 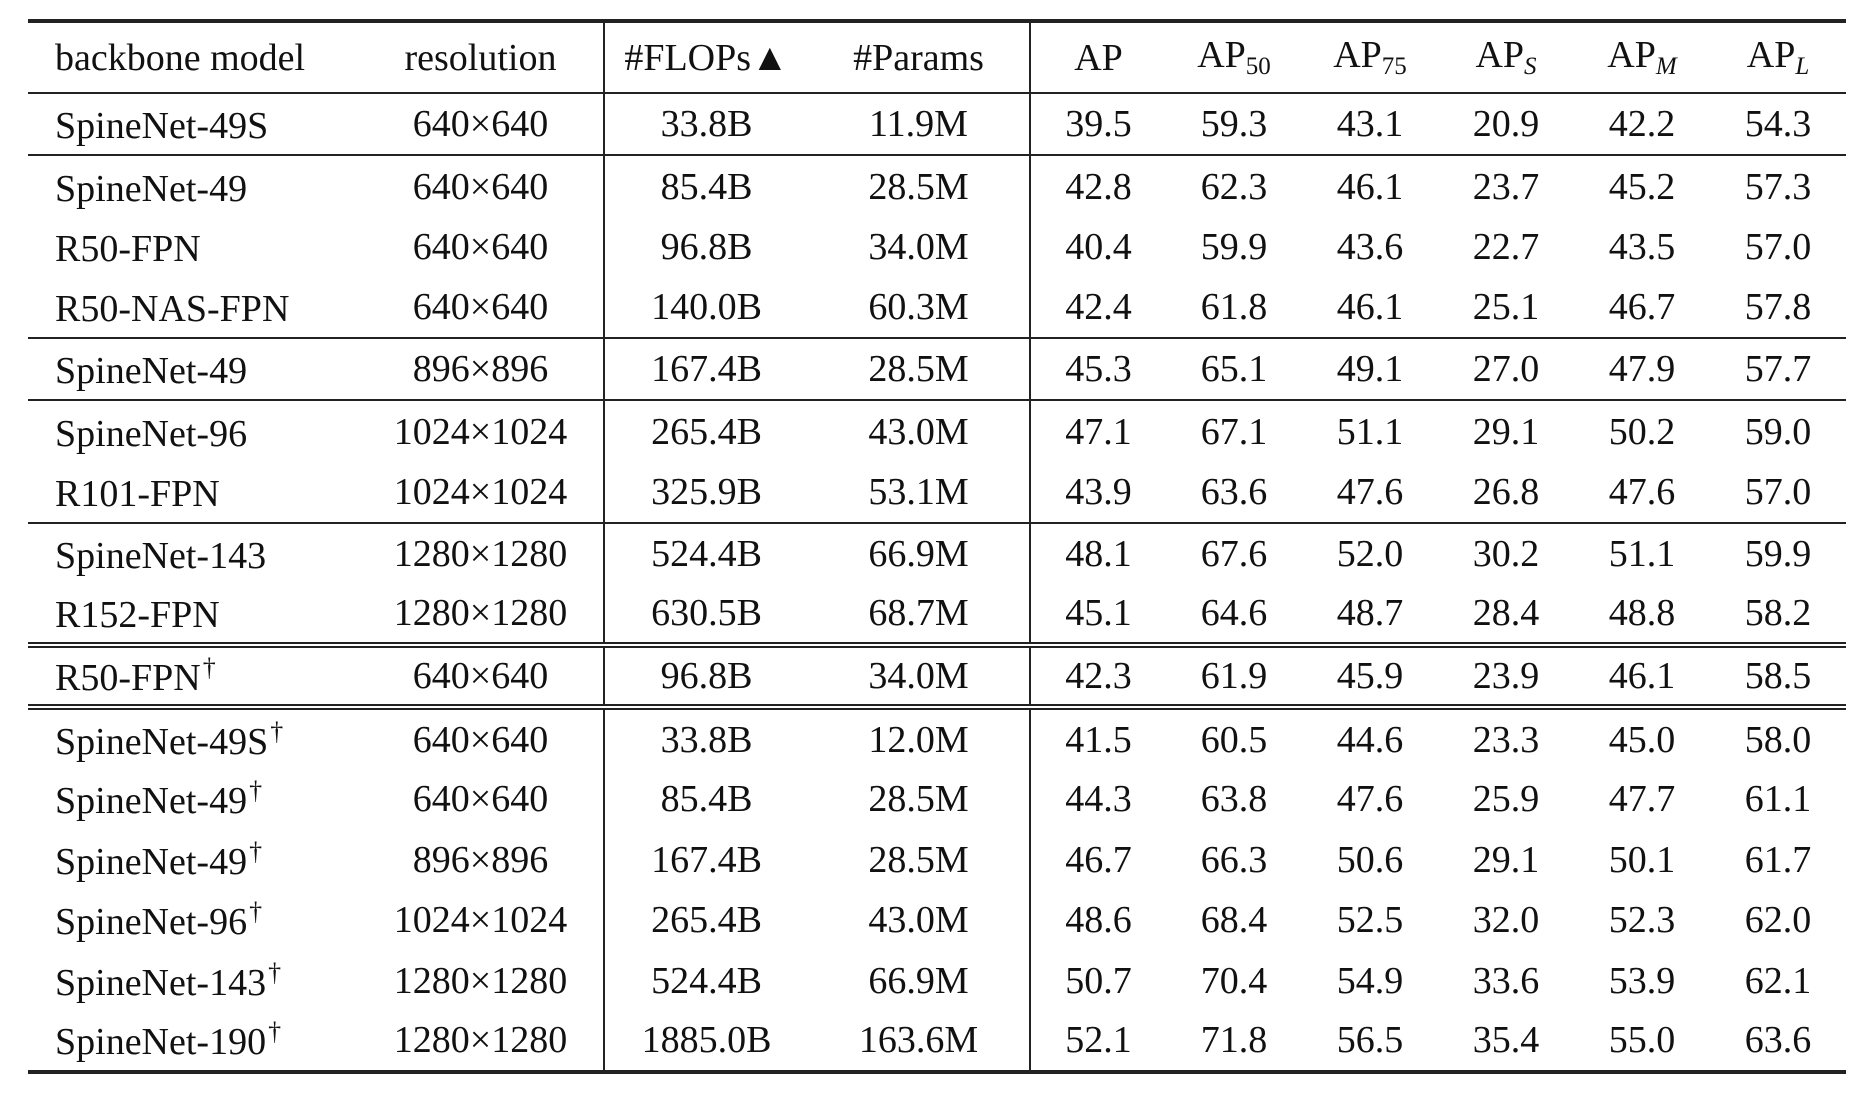 What do you see at coordinates (1098, 368) in the screenshot?
I see `cell-ap: 45.3` at bounding box center [1098, 368].